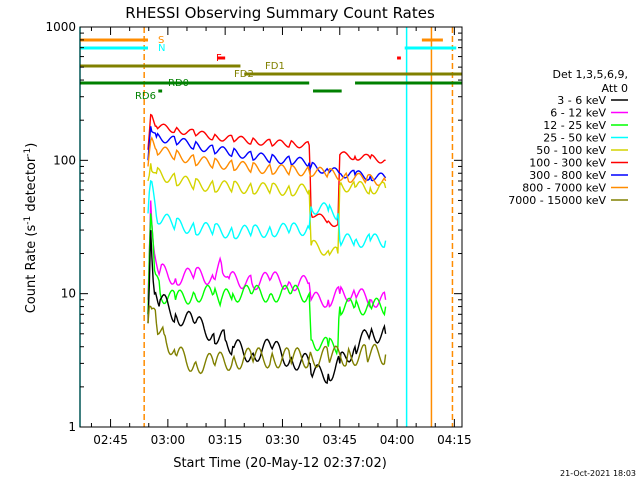  Describe the element at coordinates (31, 145) in the screenshot. I see `y-axis-label-part3: )` at that location.